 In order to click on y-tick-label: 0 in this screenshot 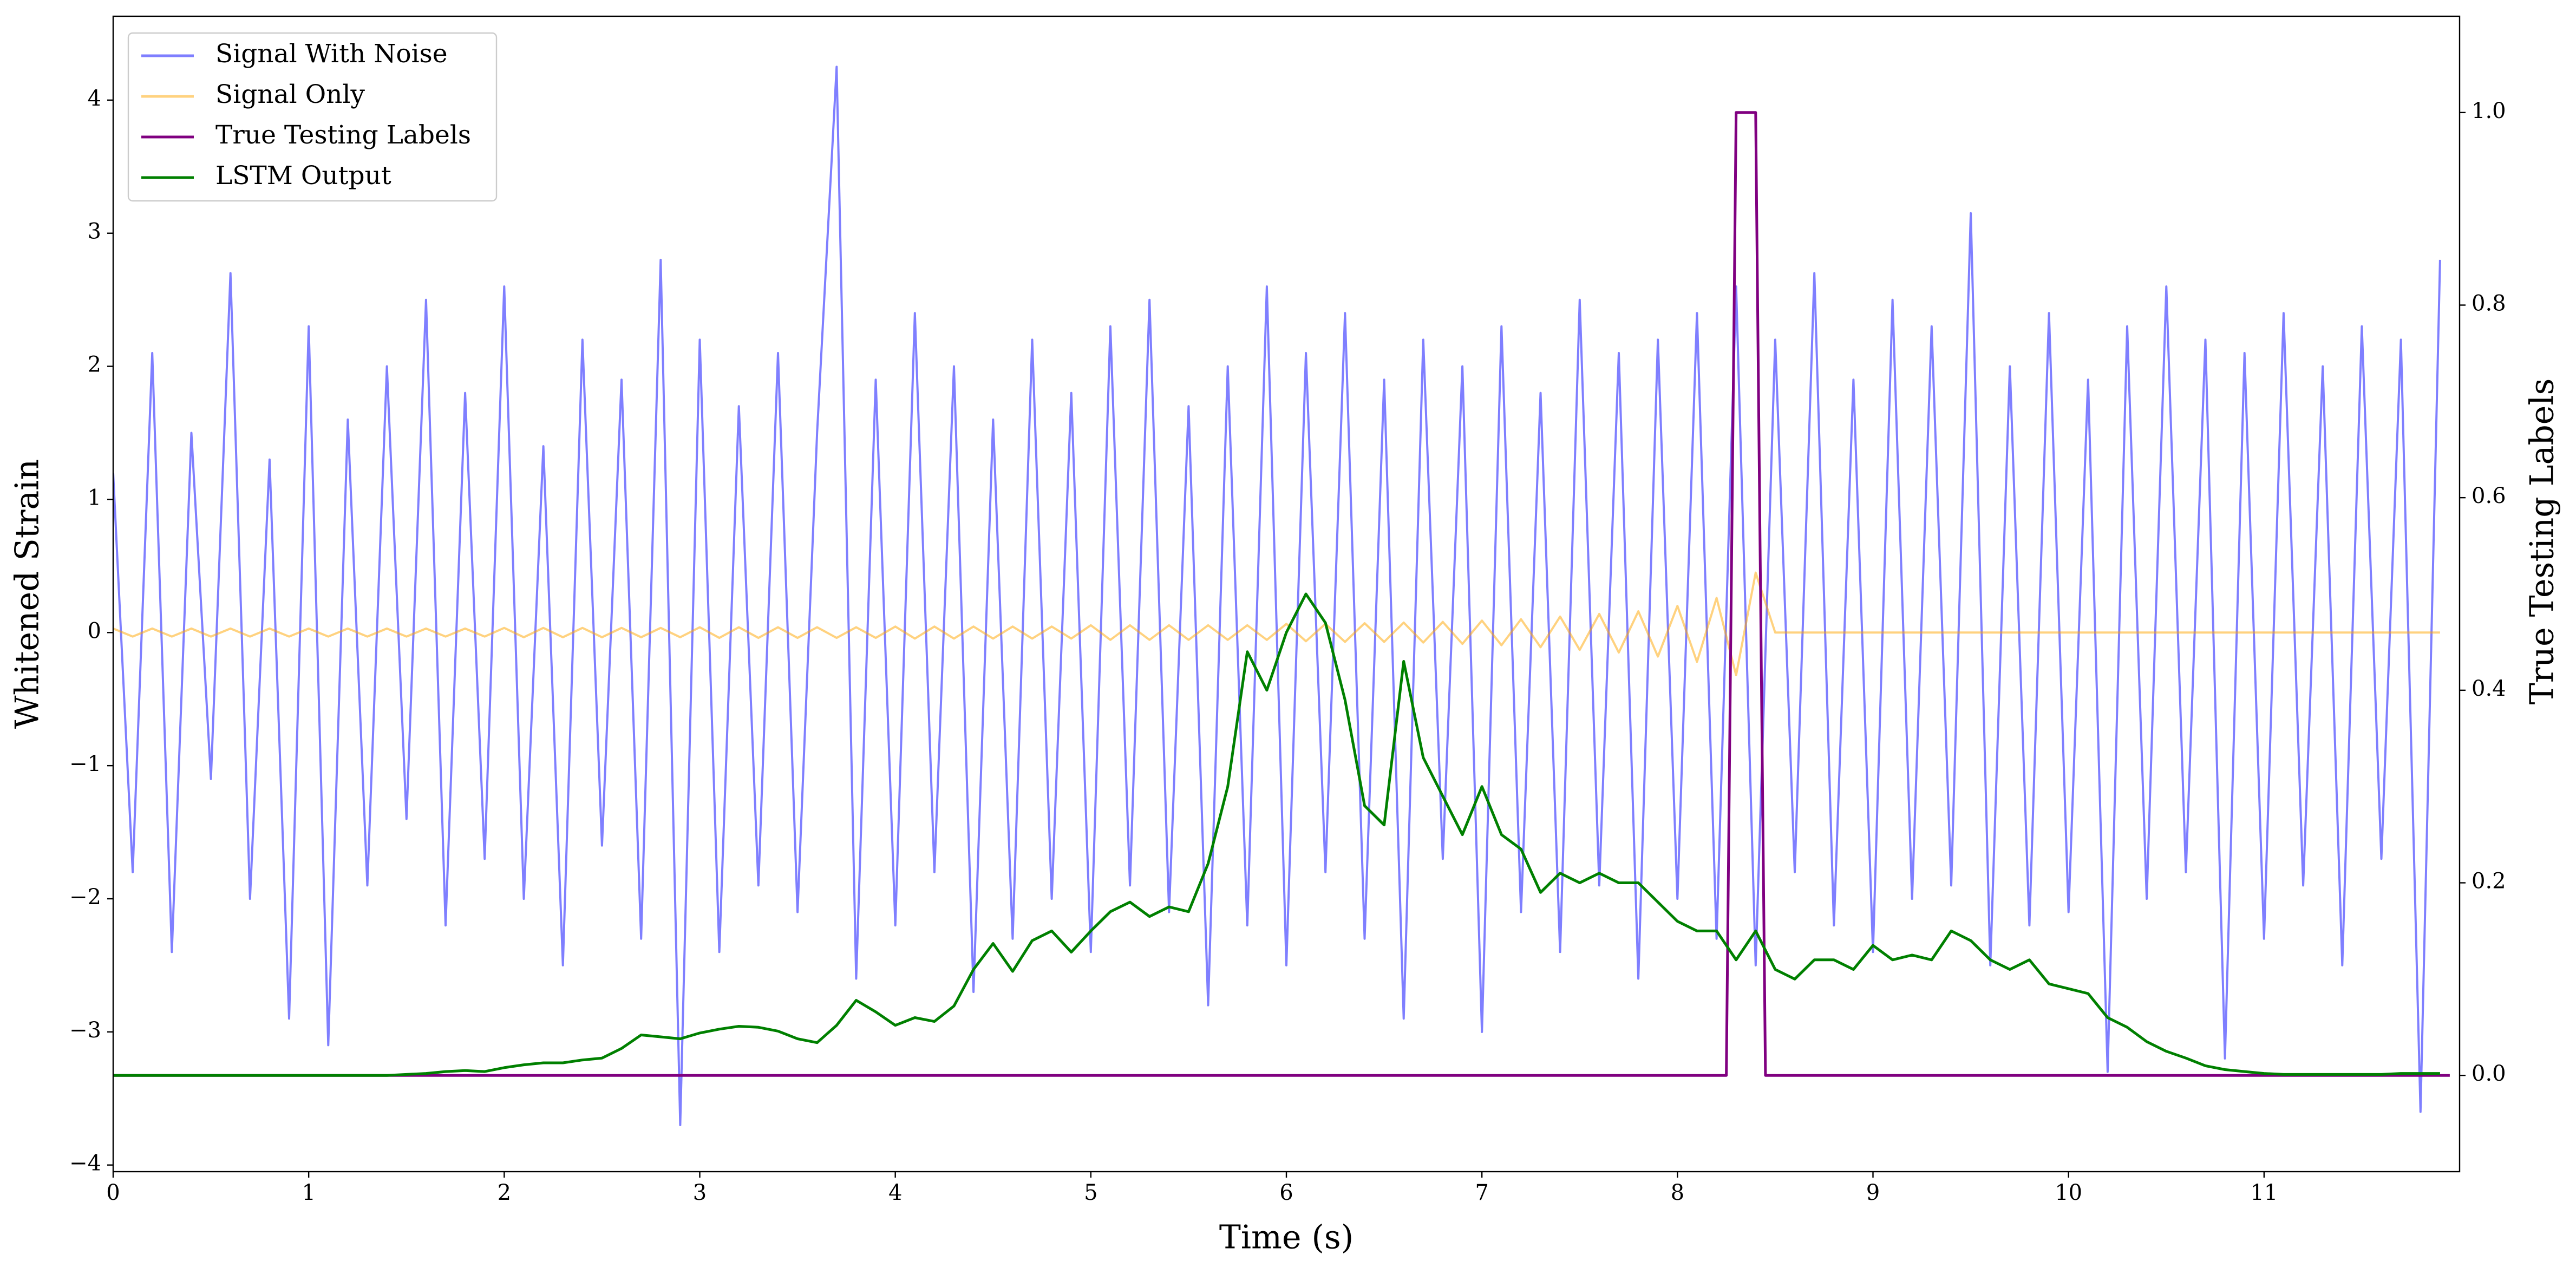, I will do `click(94, 630)`.